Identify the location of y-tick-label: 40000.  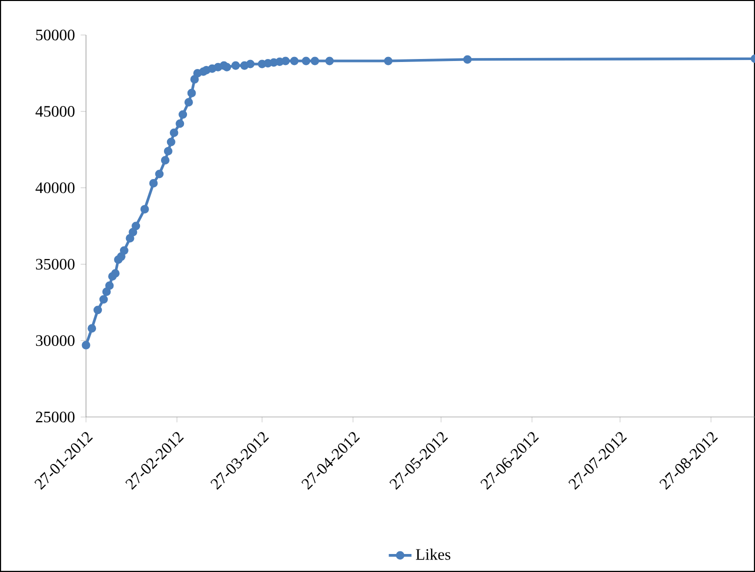
(55, 188).